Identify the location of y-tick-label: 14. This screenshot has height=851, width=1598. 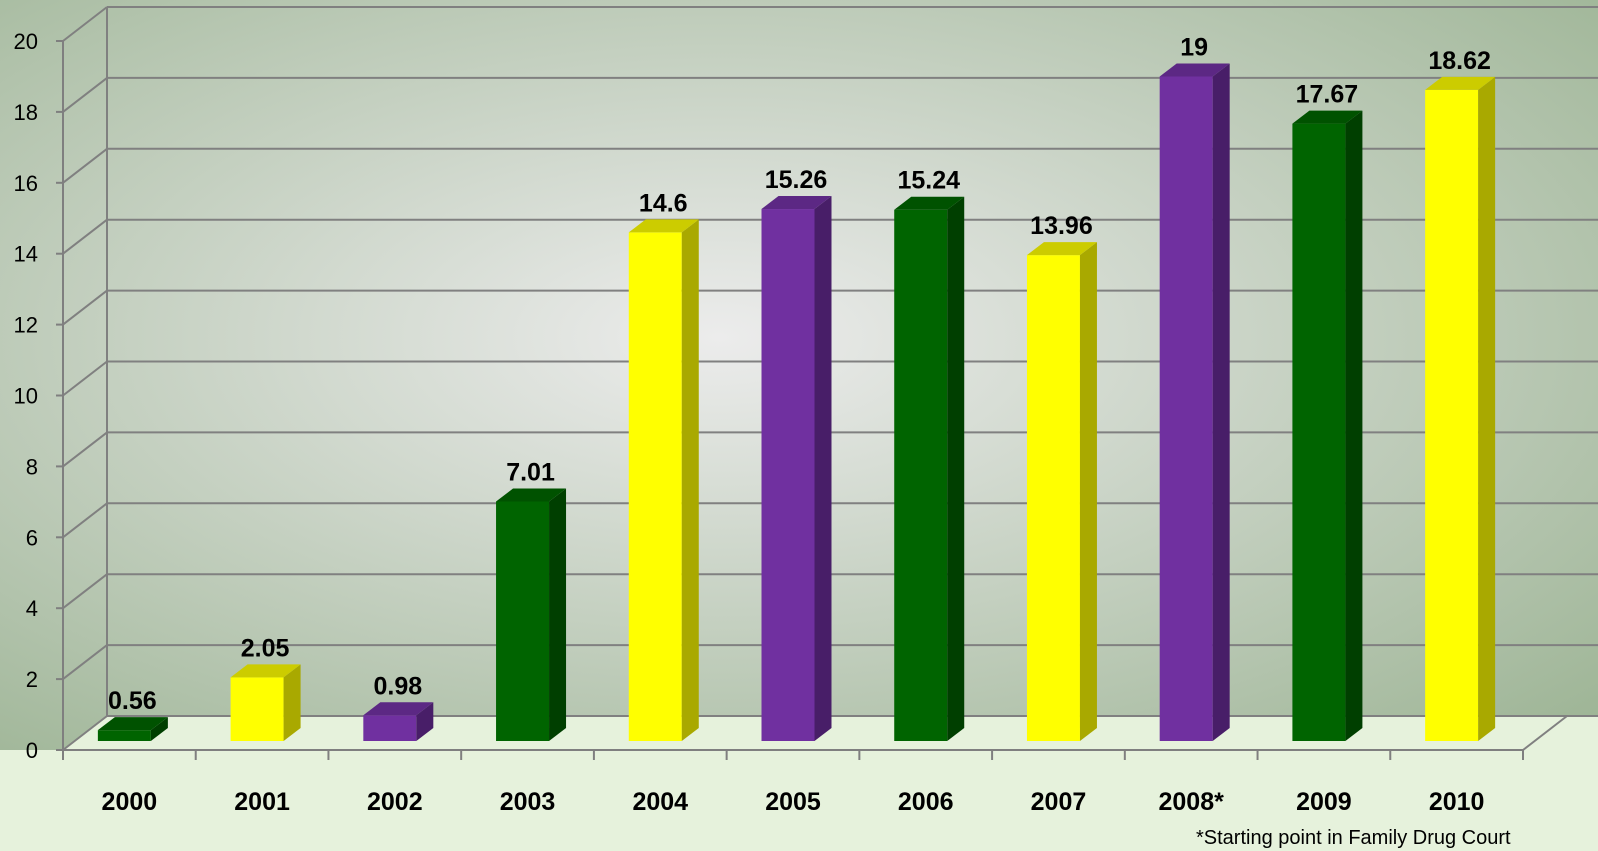
(26, 254).